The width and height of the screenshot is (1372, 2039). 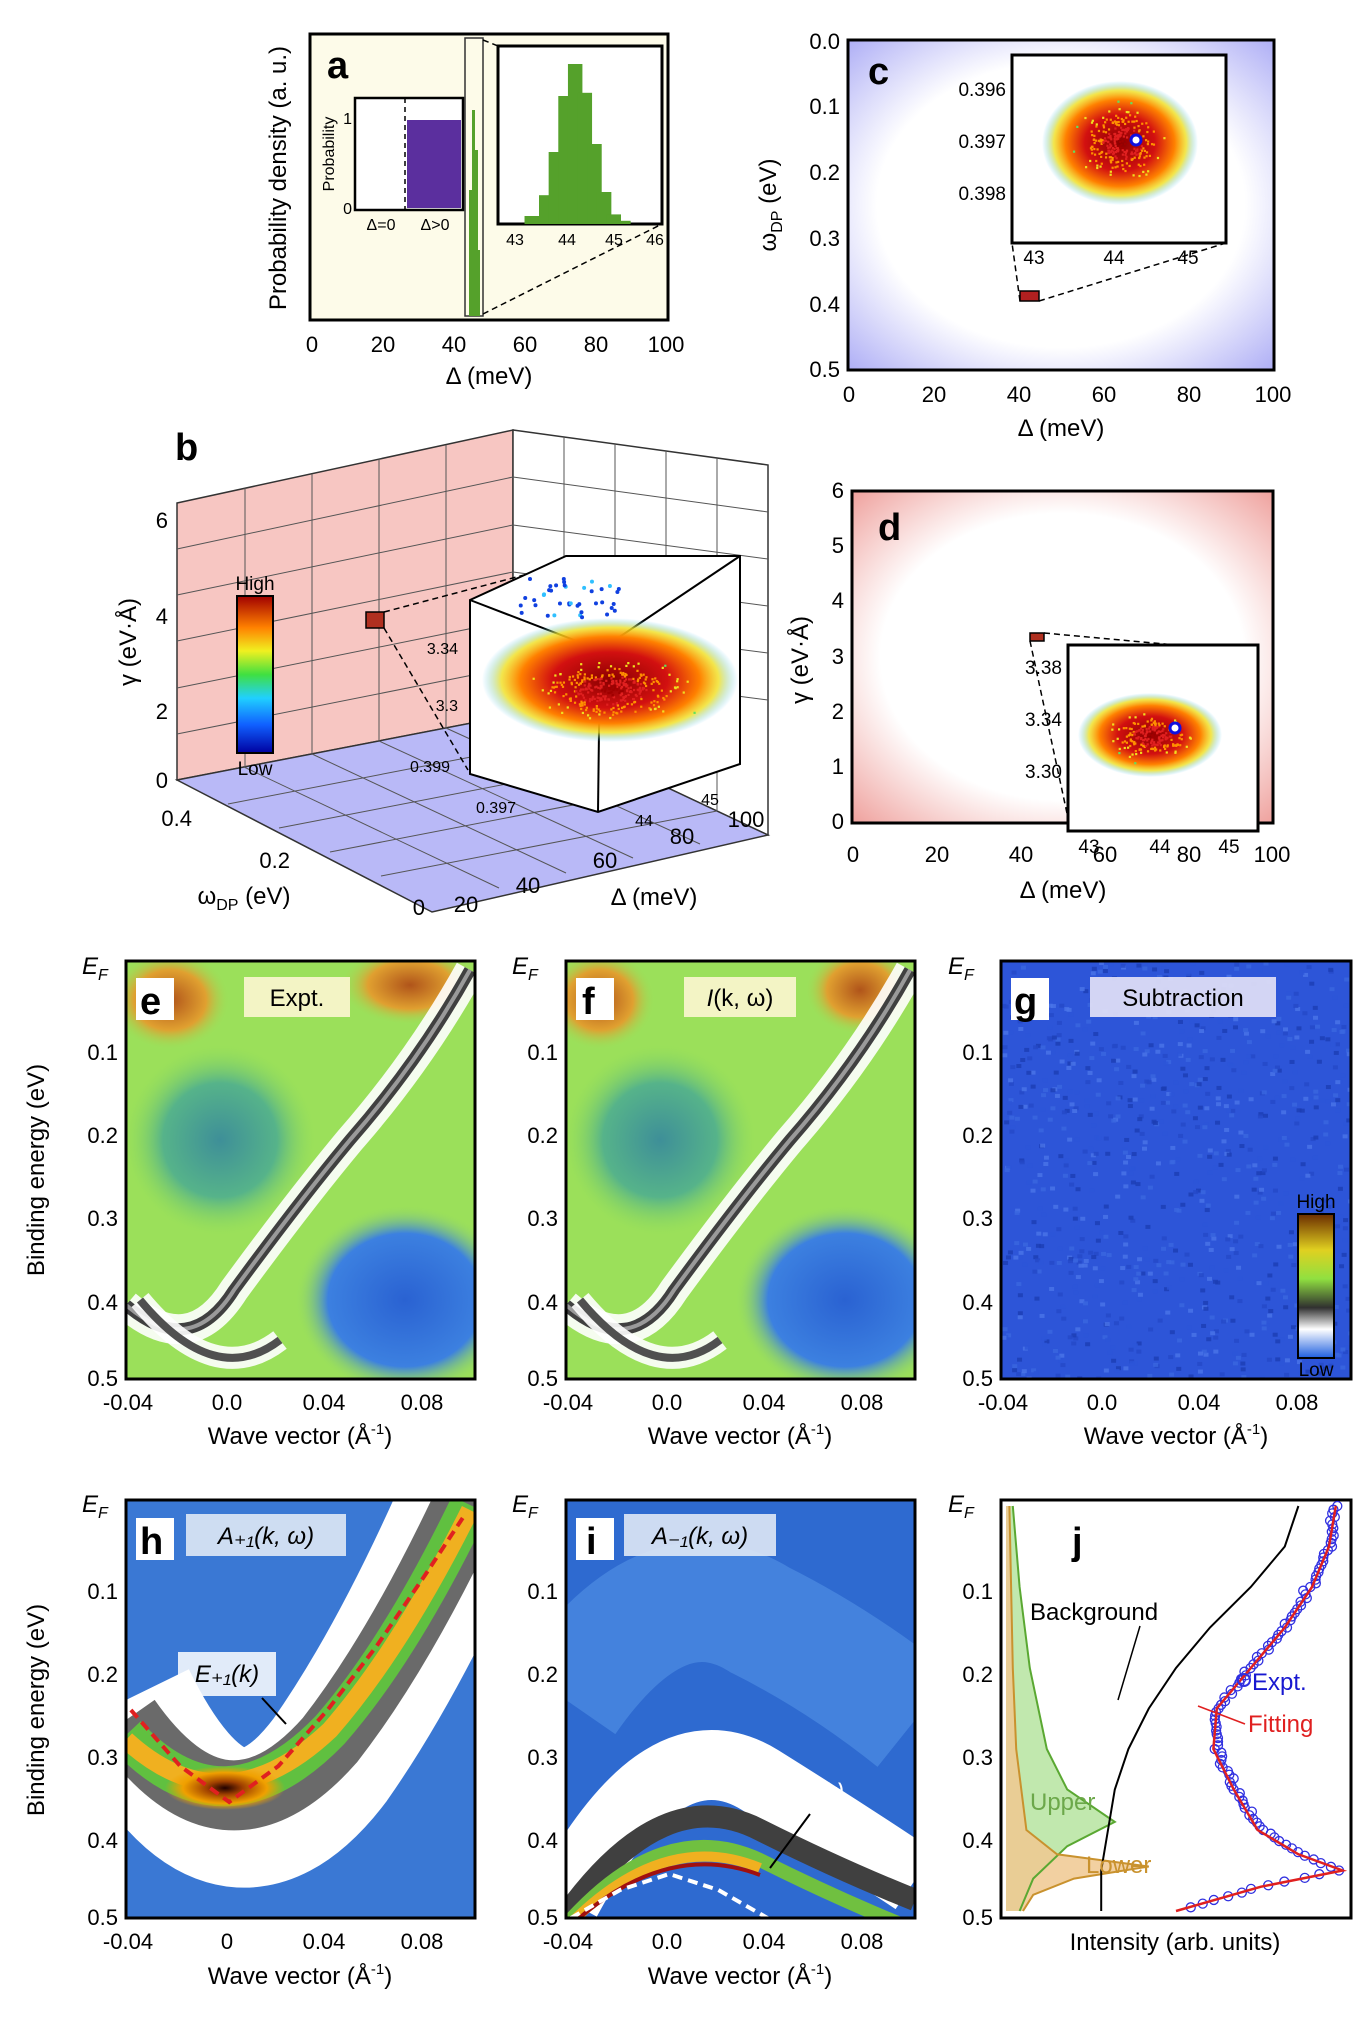 What do you see at coordinates (324, 1941) in the screenshot?
I see `h-xtick-2: 0.04` at bounding box center [324, 1941].